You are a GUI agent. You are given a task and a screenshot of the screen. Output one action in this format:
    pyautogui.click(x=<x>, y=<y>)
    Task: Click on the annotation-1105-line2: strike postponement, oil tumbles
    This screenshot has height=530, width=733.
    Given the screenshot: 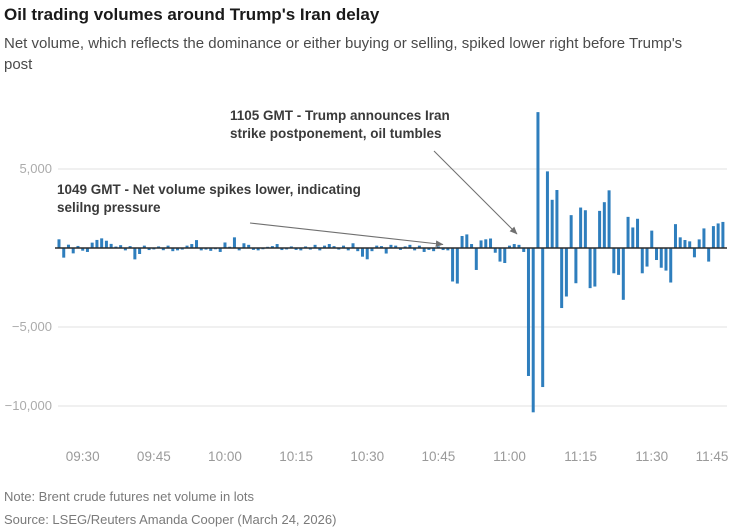 What is the action you would take?
    pyautogui.click(x=336, y=133)
    